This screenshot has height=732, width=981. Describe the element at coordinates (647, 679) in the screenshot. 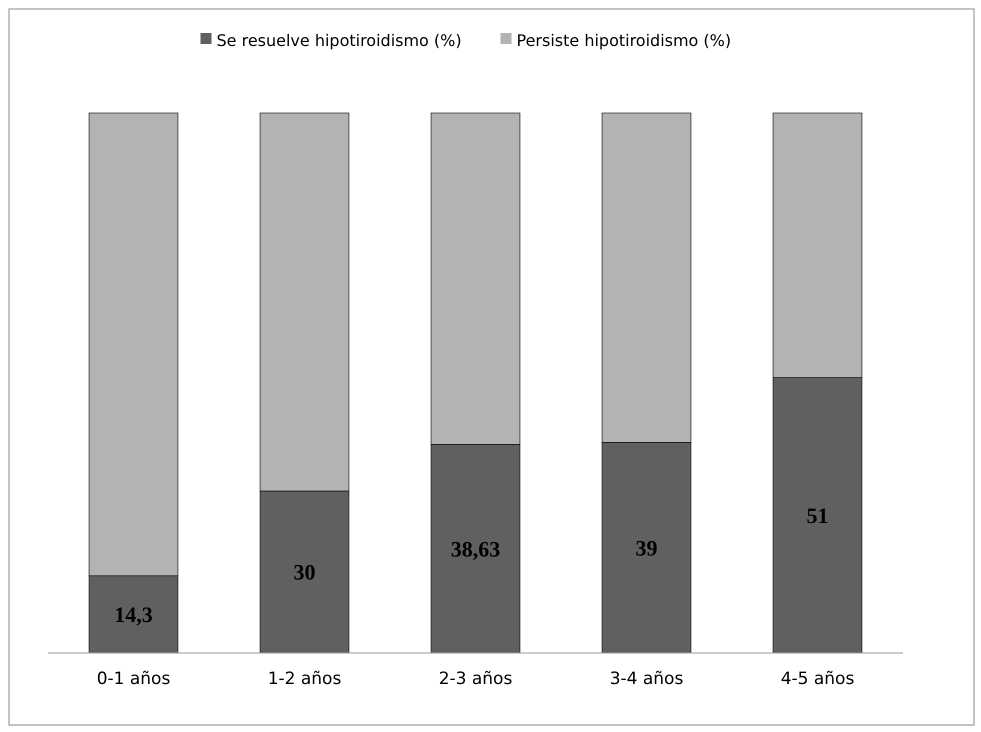

I see `x-tick-label: 3-4 años` at that location.